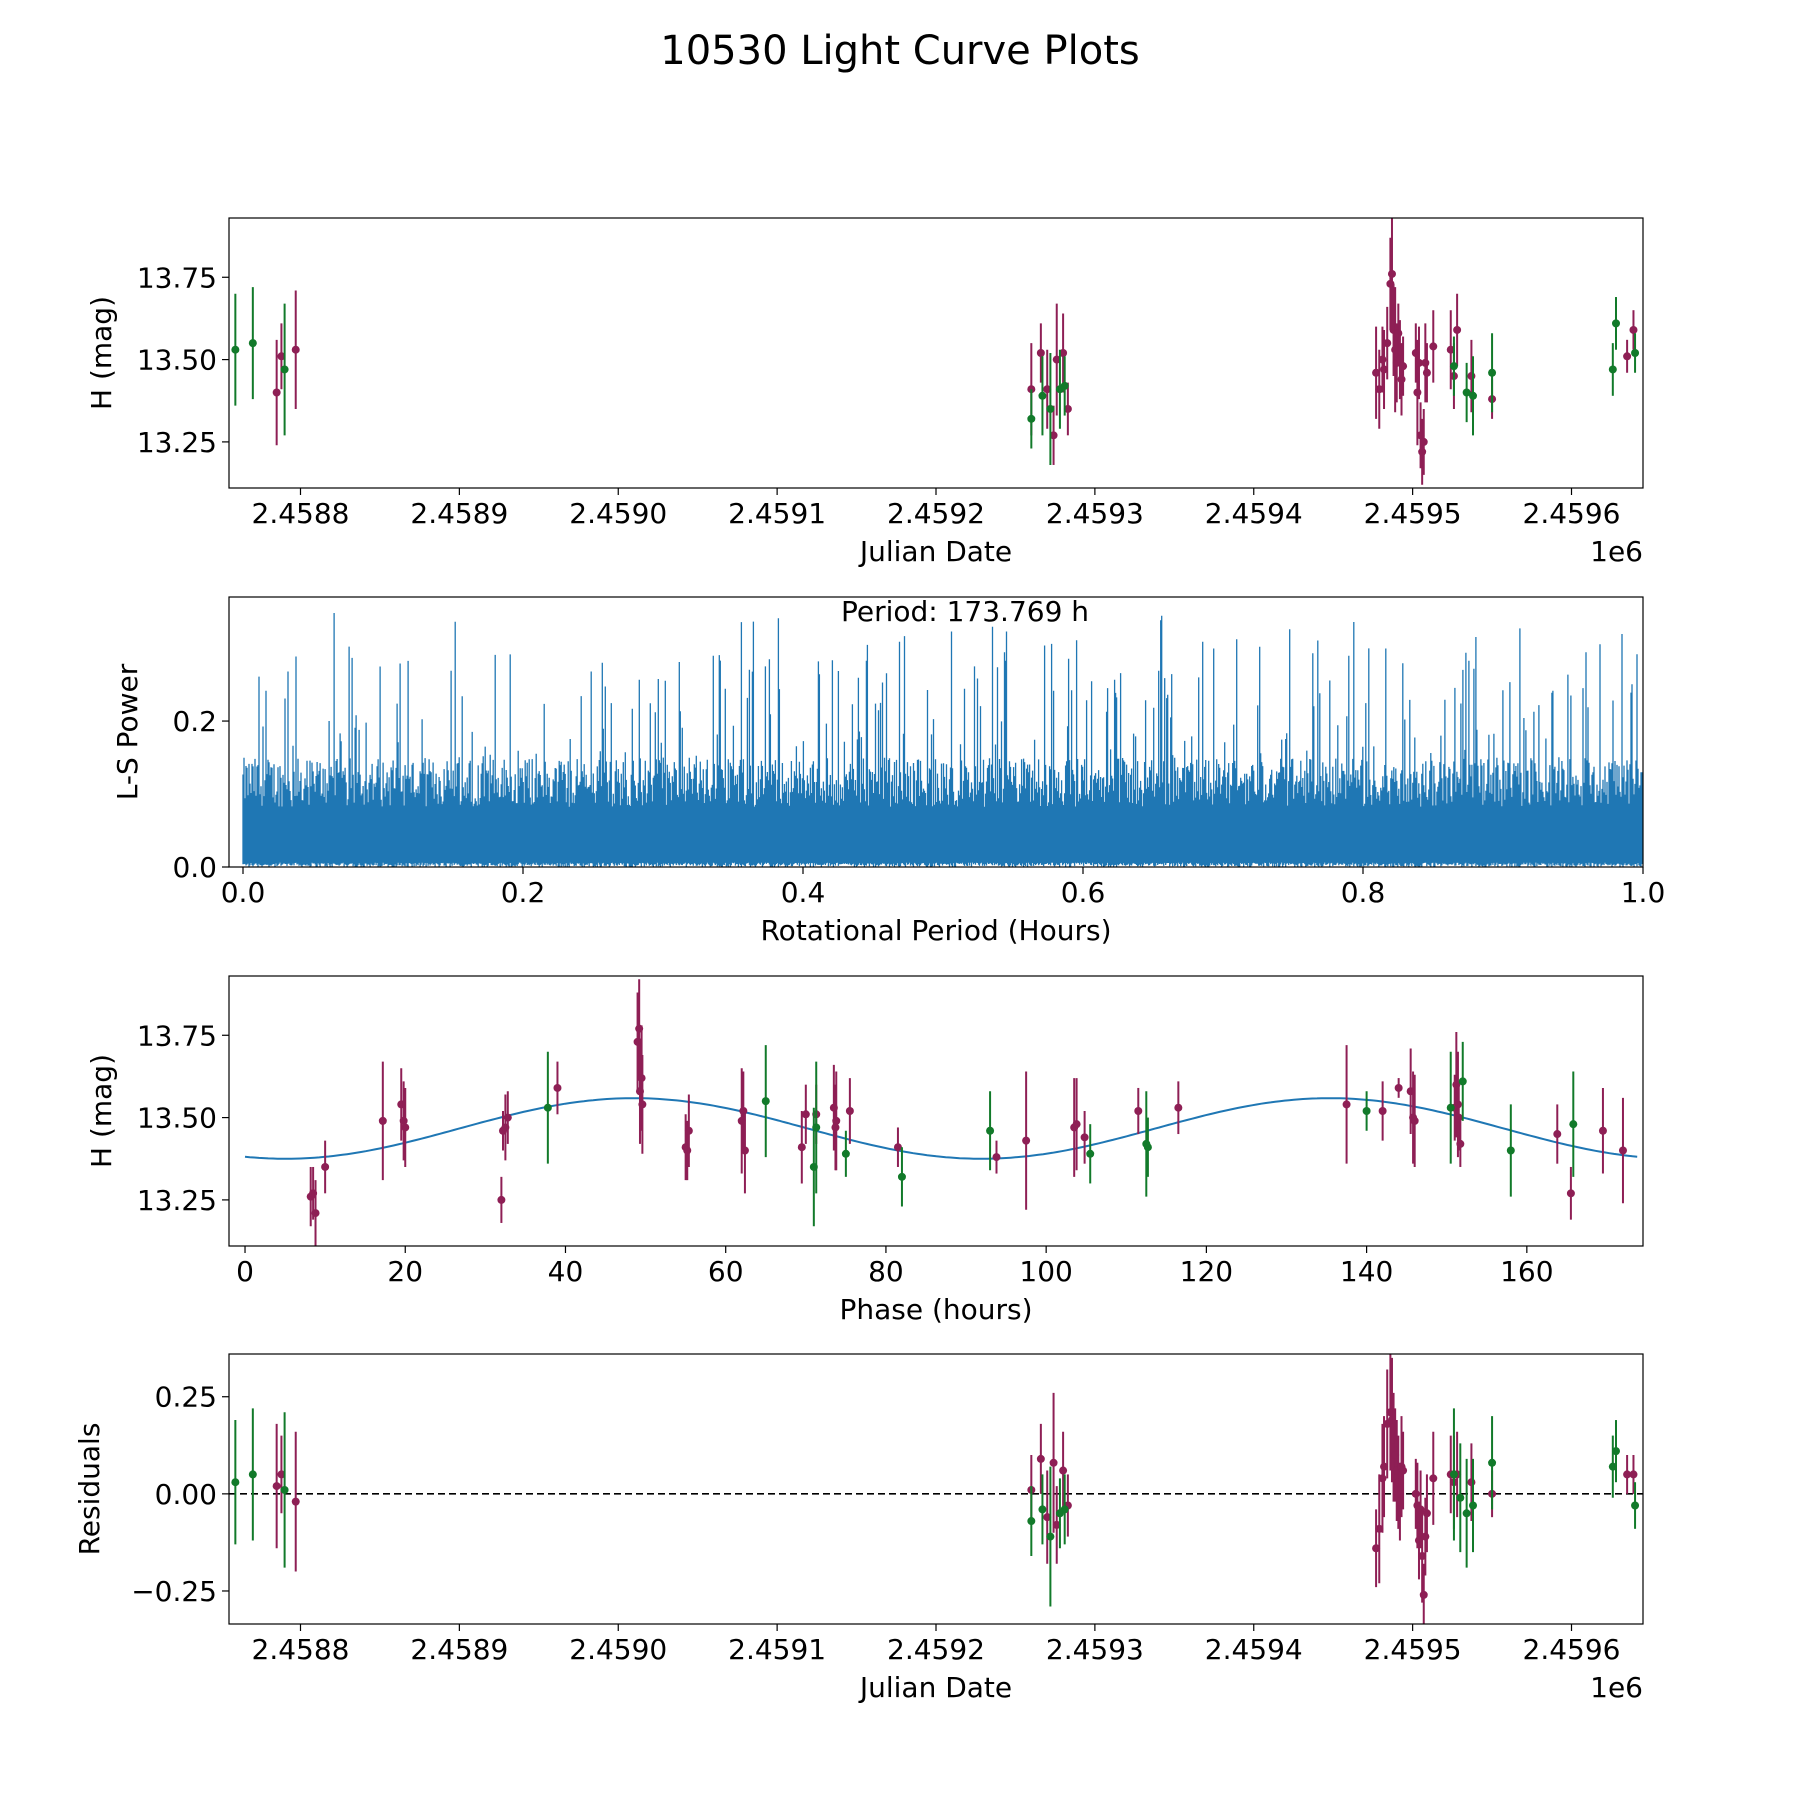 The width and height of the screenshot is (1800, 1800). I want to click on data-points-group, so click(935, 1489).